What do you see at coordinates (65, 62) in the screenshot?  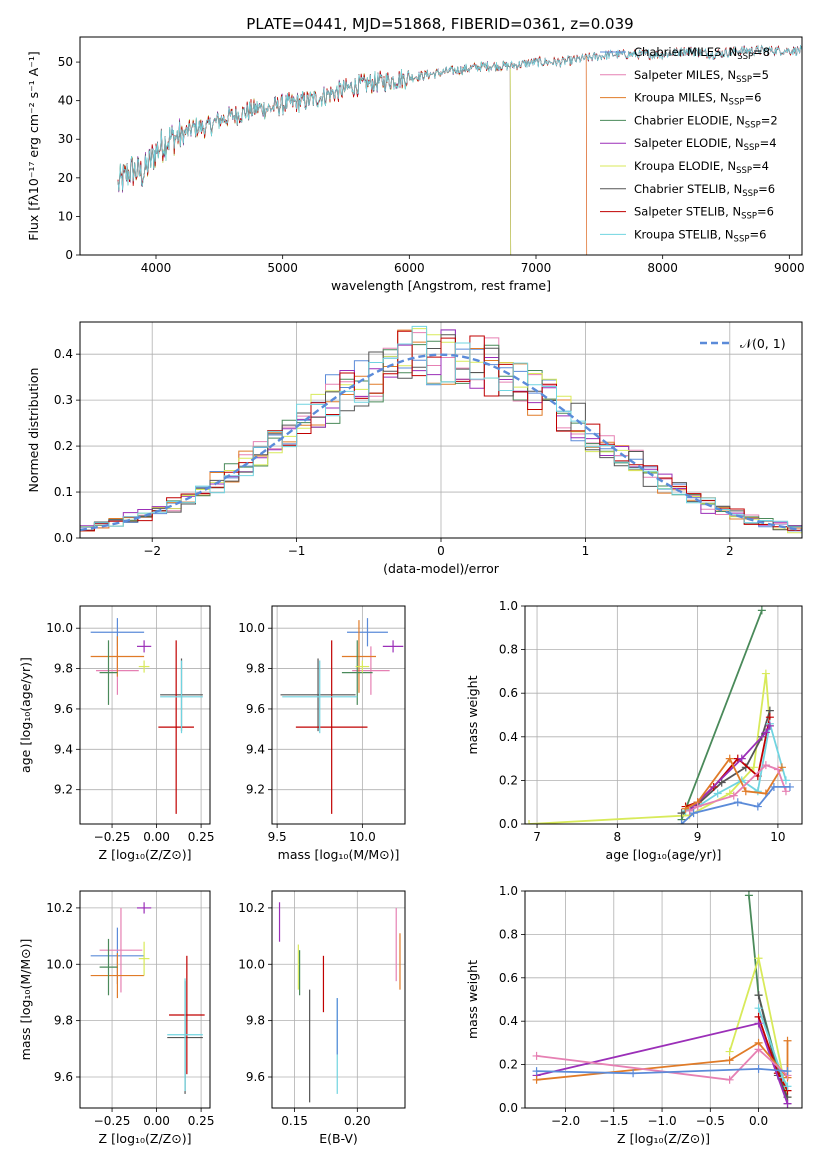 I see `y-tick-label: 50` at bounding box center [65, 62].